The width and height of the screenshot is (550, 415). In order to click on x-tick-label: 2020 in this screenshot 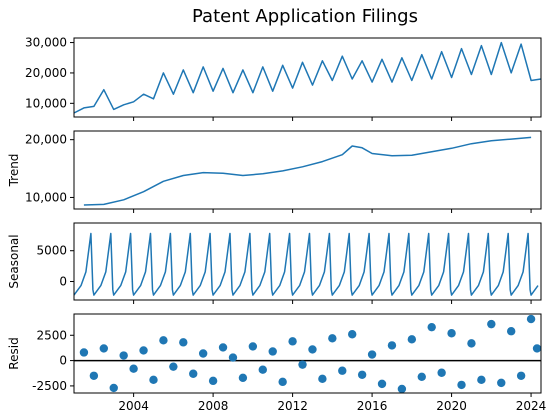, I will do `click(451, 406)`.